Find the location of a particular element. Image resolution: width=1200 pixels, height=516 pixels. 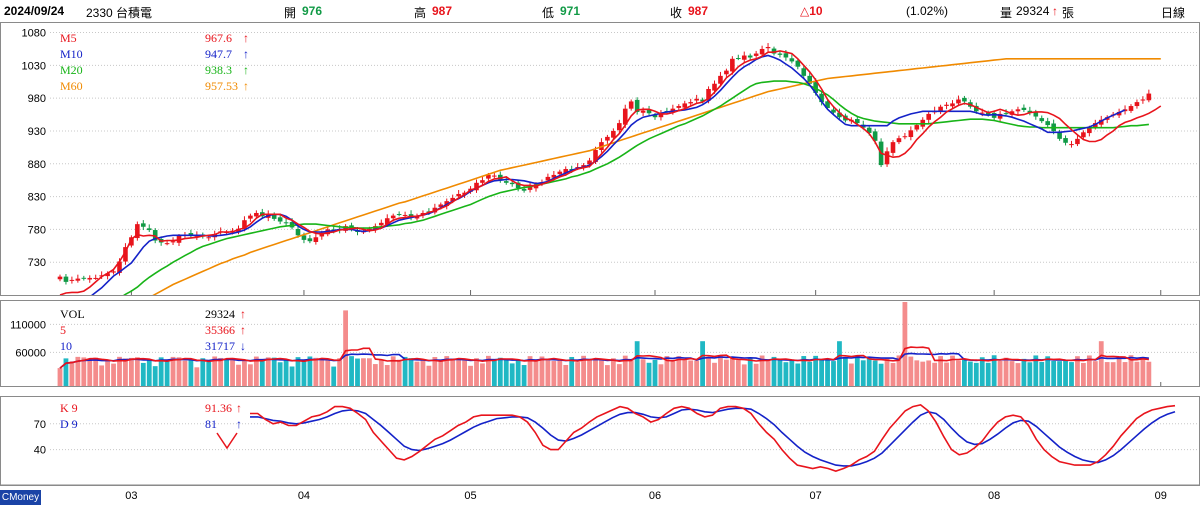

legend-m60-value: 957.53 is located at coordinates (221, 86).